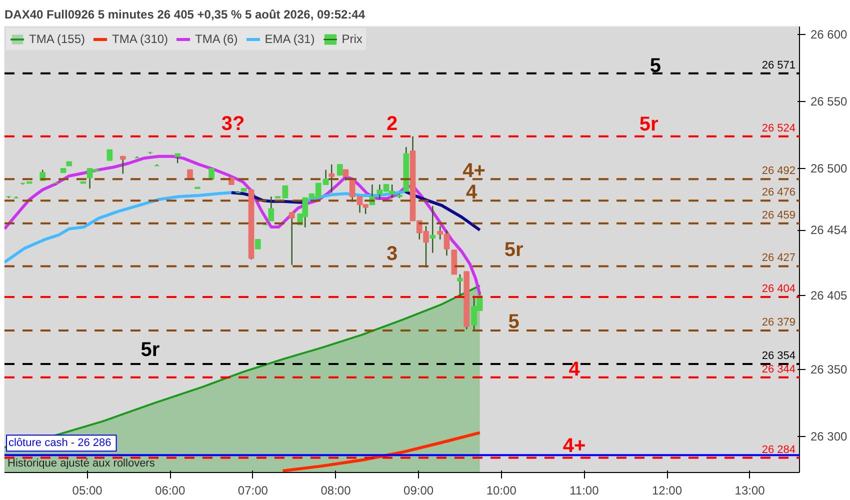  I want to click on ref-line-label: 26 524, so click(779, 128).